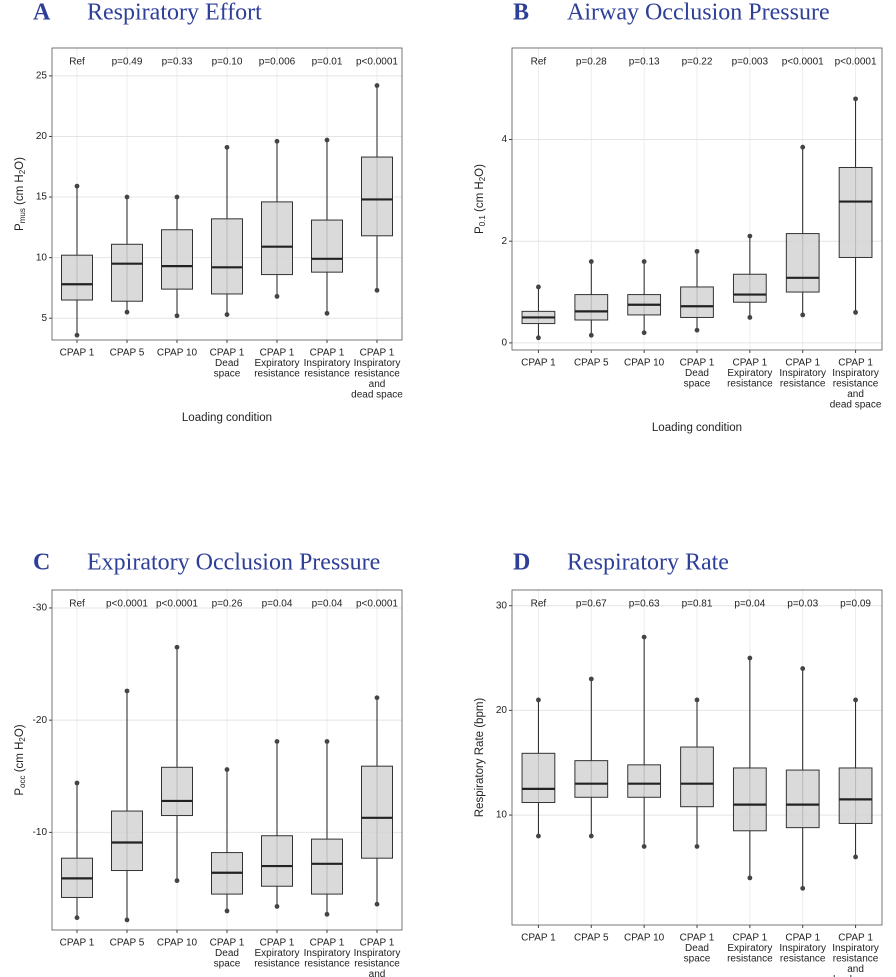 The image size is (896, 977). I want to click on y-axis-label: Pocc (cm H2O), so click(20, 759).